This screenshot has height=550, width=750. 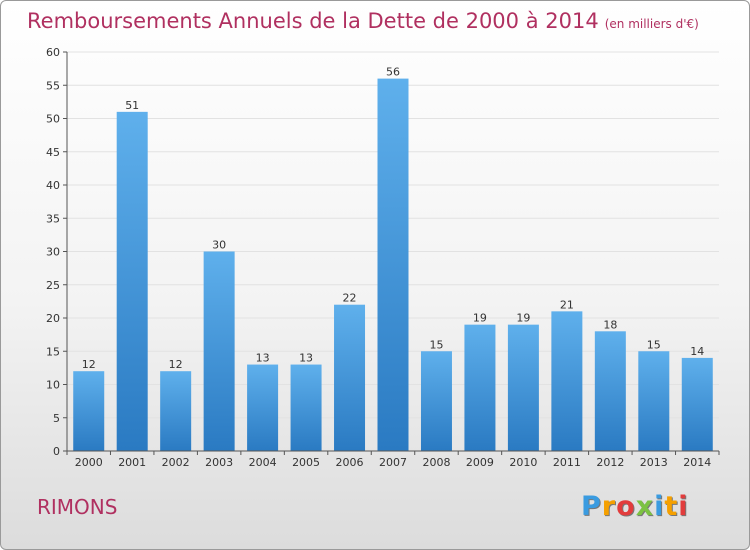 I want to click on x-tick-label: 2013, so click(x=654, y=462).